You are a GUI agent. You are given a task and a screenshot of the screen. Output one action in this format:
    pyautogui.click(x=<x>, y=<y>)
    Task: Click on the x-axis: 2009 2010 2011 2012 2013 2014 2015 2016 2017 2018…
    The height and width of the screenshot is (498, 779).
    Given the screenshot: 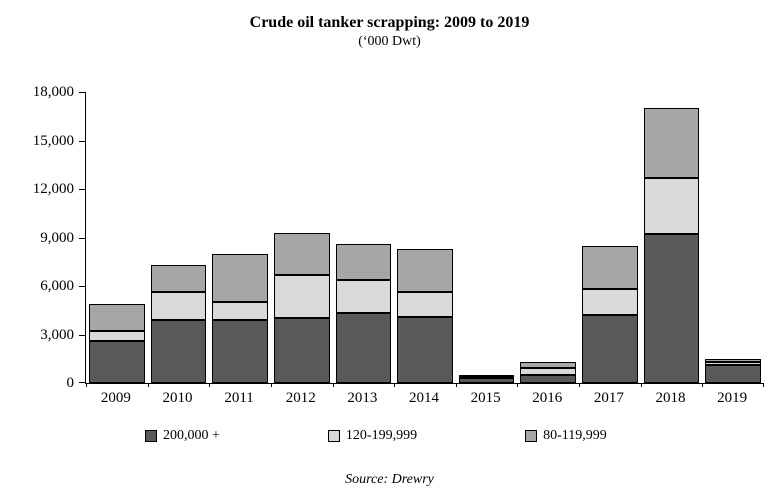 What is the action you would take?
    pyautogui.click(x=424, y=400)
    